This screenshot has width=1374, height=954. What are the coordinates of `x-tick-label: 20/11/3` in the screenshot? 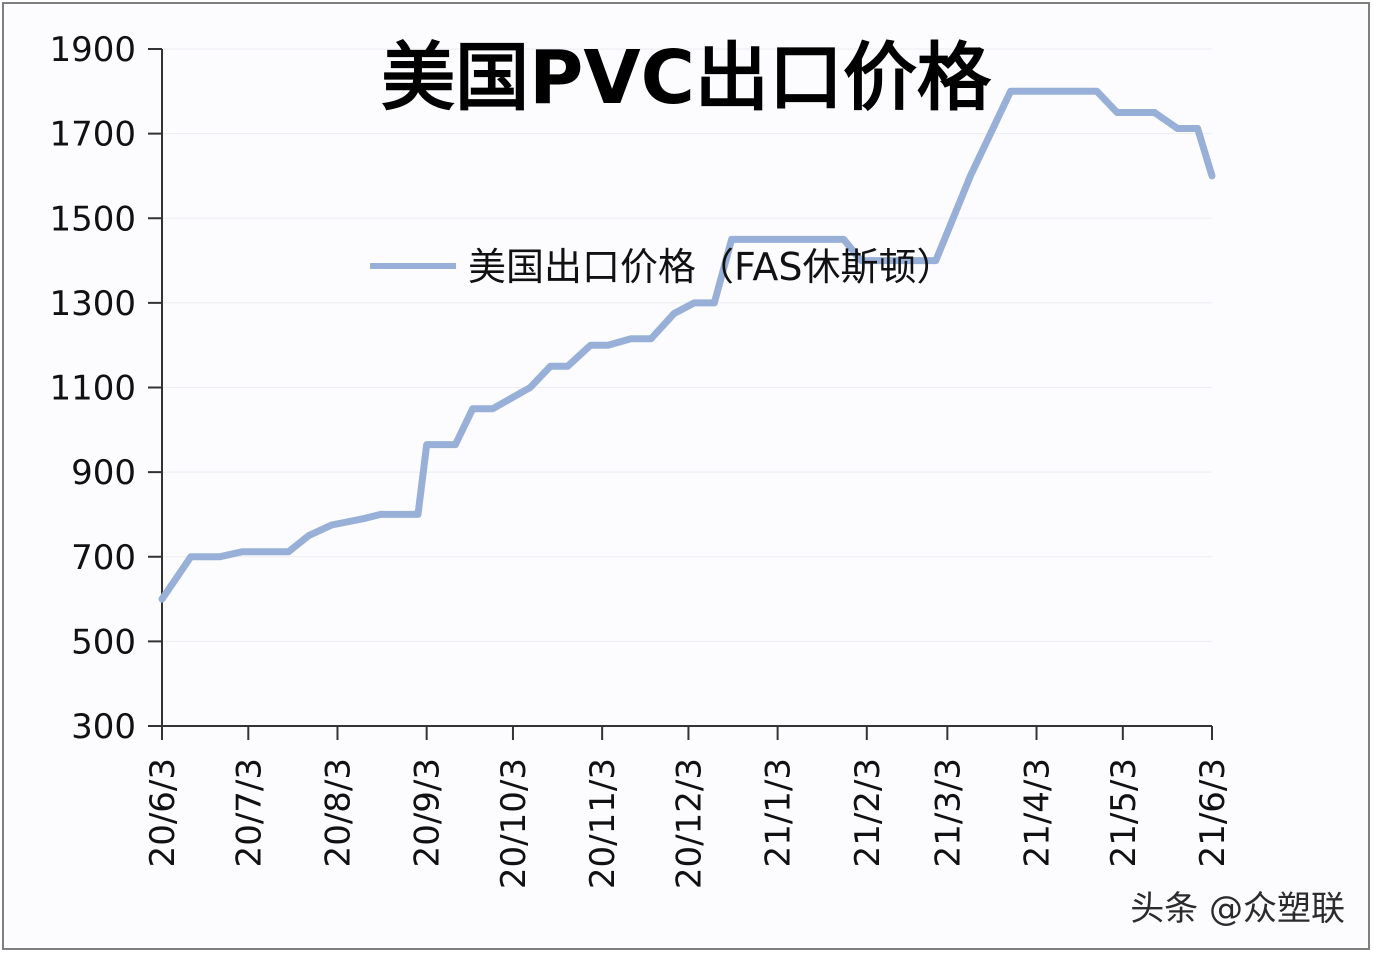 It's located at (603, 823).